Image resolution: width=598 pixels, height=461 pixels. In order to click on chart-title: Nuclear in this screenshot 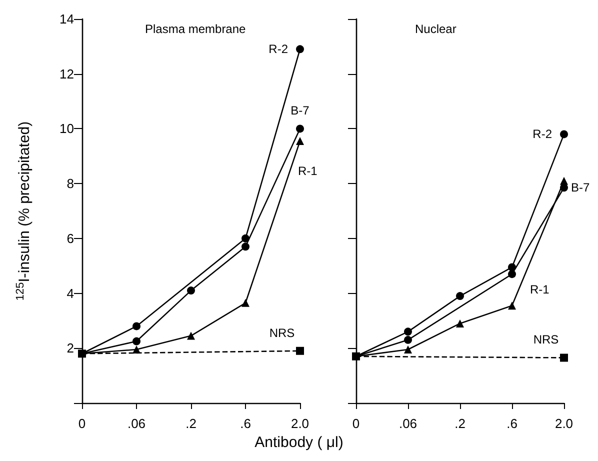, I will do `click(435, 29)`.